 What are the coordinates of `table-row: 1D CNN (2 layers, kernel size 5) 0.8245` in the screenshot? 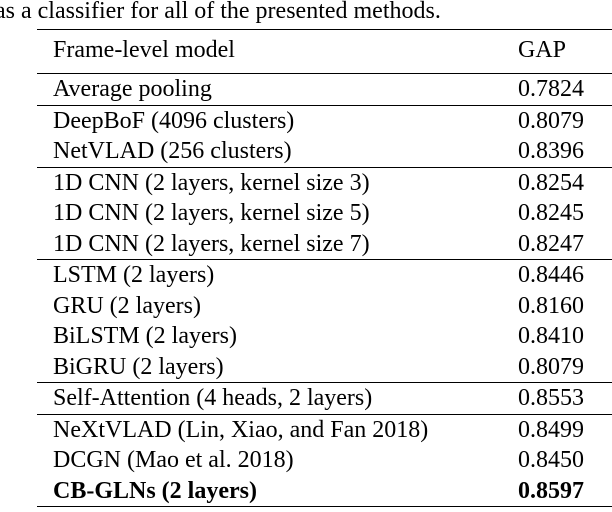 It's located at (324, 213).